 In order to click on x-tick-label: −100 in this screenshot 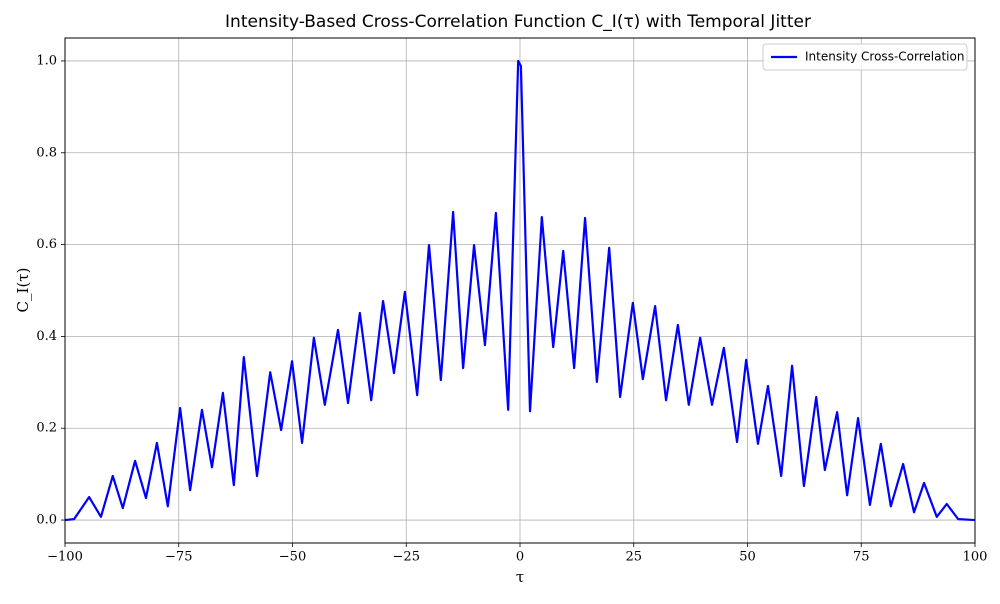, I will do `click(65, 557)`.